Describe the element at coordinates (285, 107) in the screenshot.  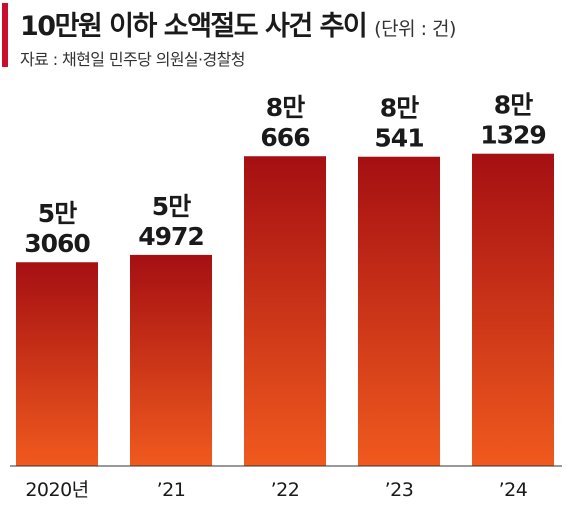
I see `bar-value-label-2-0: 8만` at that location.